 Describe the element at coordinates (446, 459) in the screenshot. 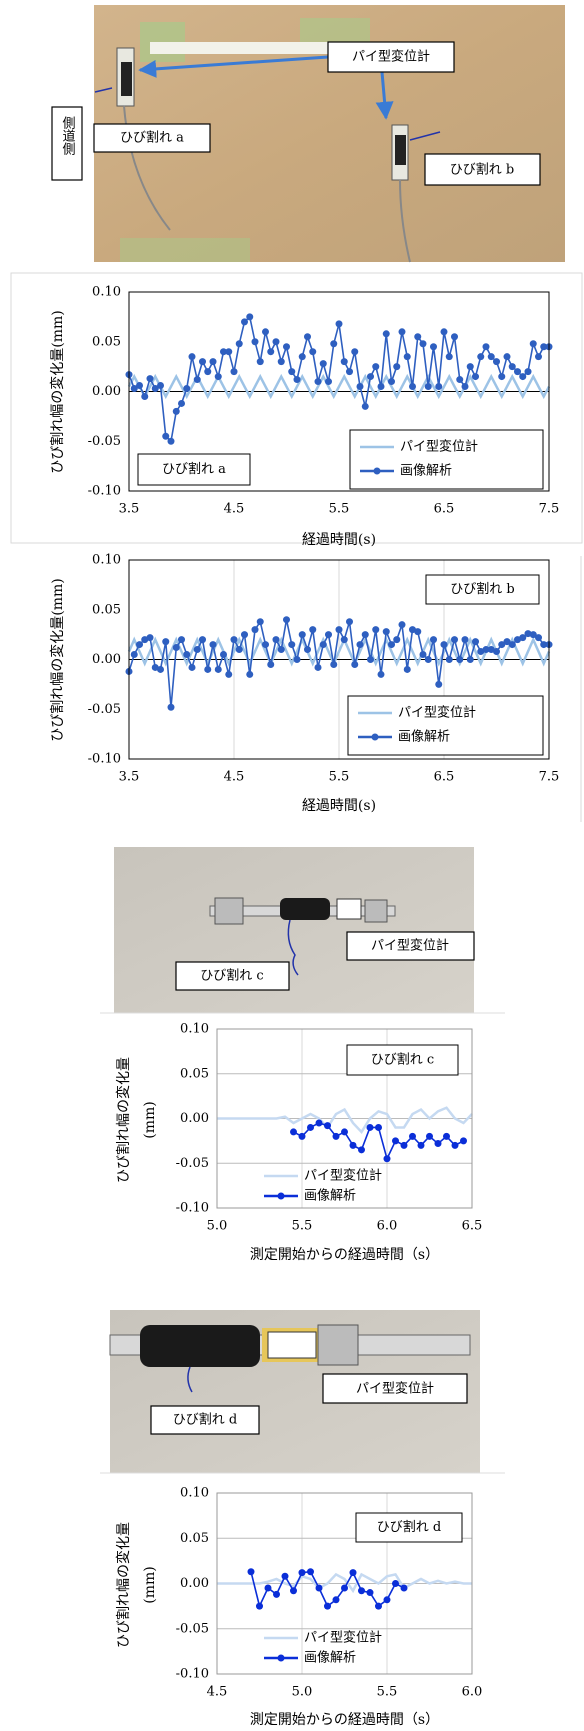

I see `legend-box` at that location.